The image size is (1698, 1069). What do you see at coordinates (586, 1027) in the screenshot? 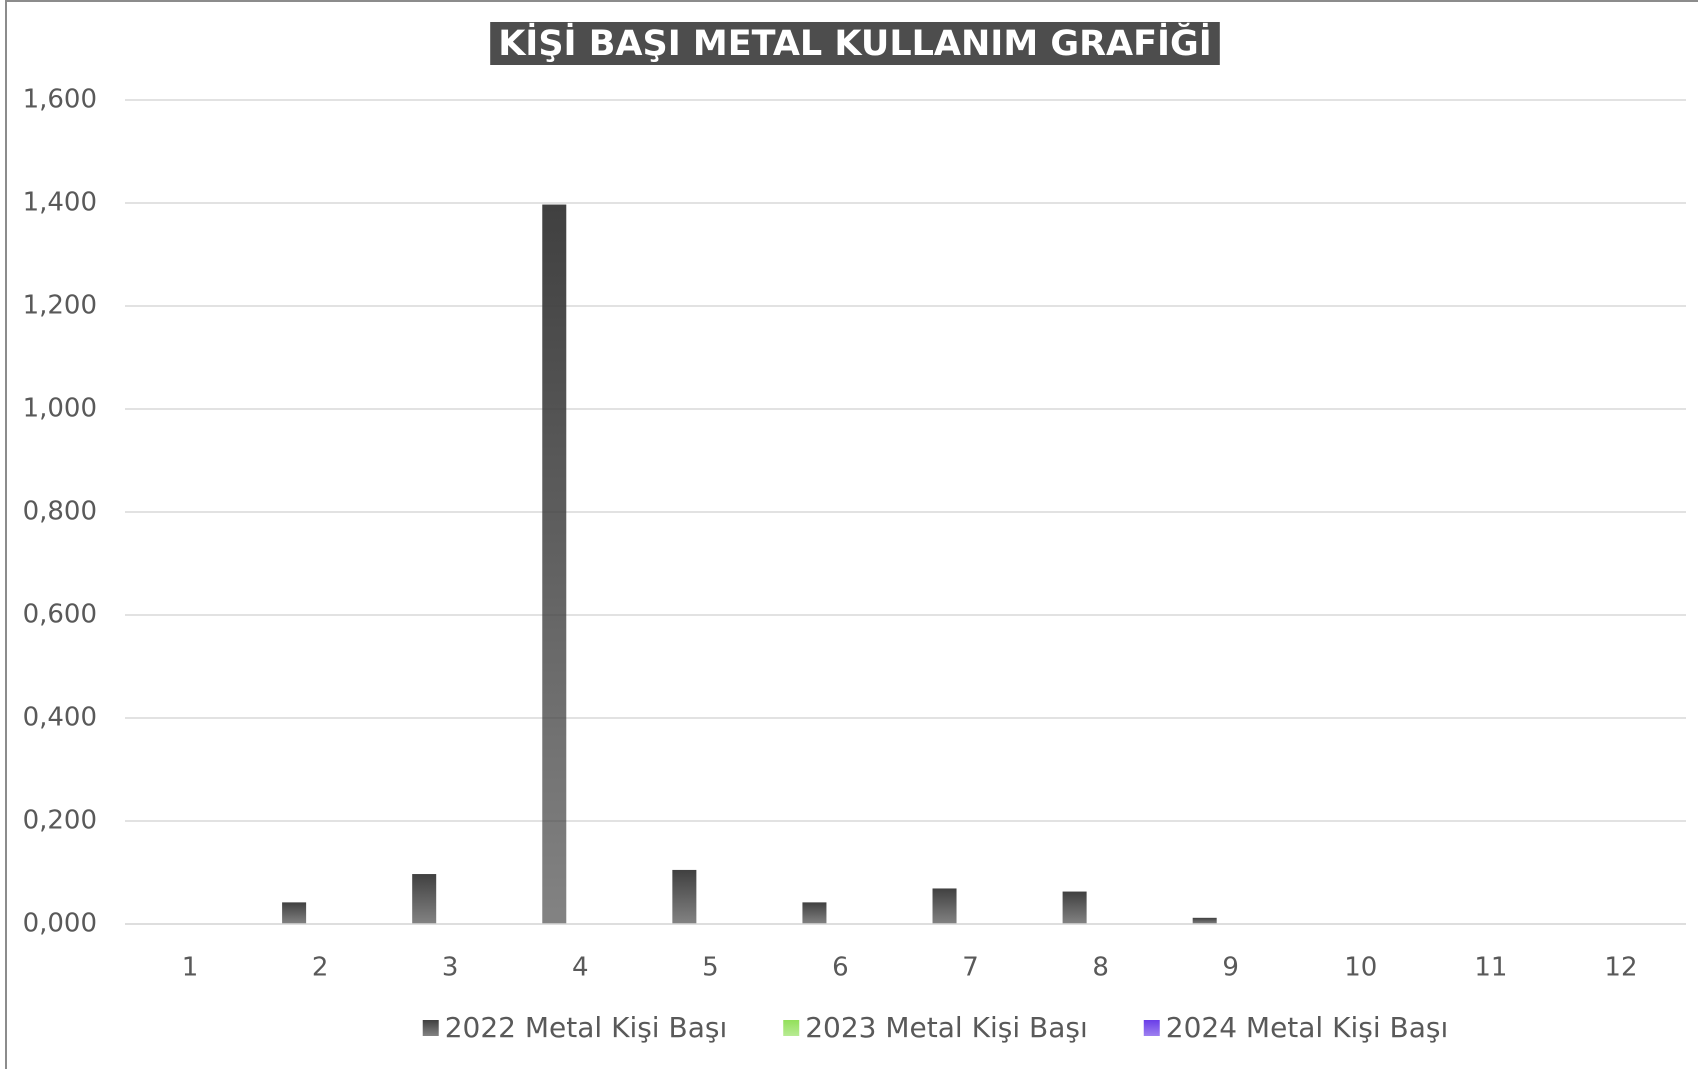
I see `legend-label: 2022 Metal Kişi Başı` at bounding box center [586, 1027].